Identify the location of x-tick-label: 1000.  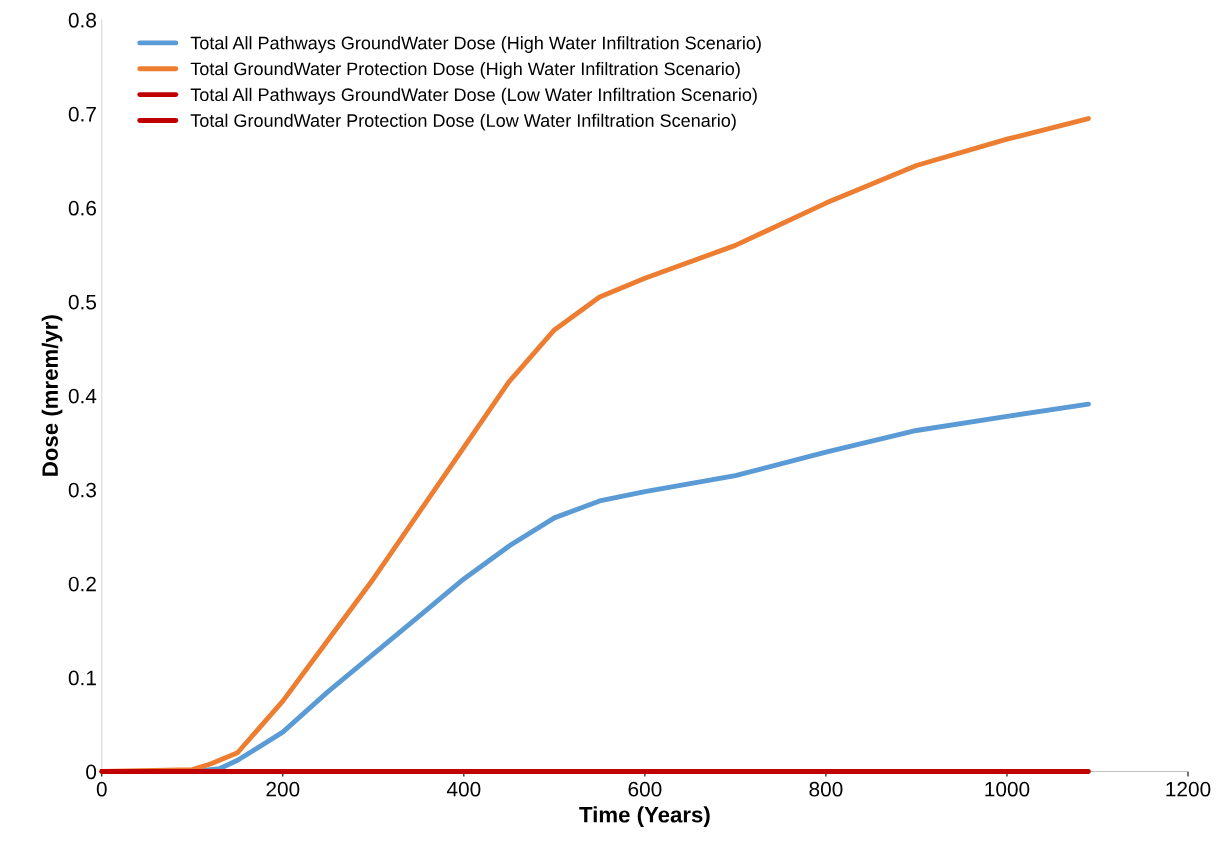
(1007, 789).